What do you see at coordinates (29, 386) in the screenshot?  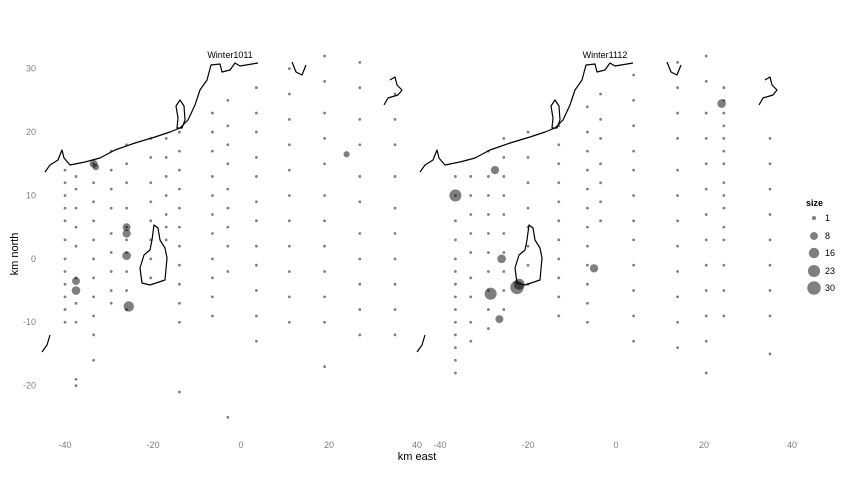 I see `y-tick-label: -20` at bounding box center [29, 386].